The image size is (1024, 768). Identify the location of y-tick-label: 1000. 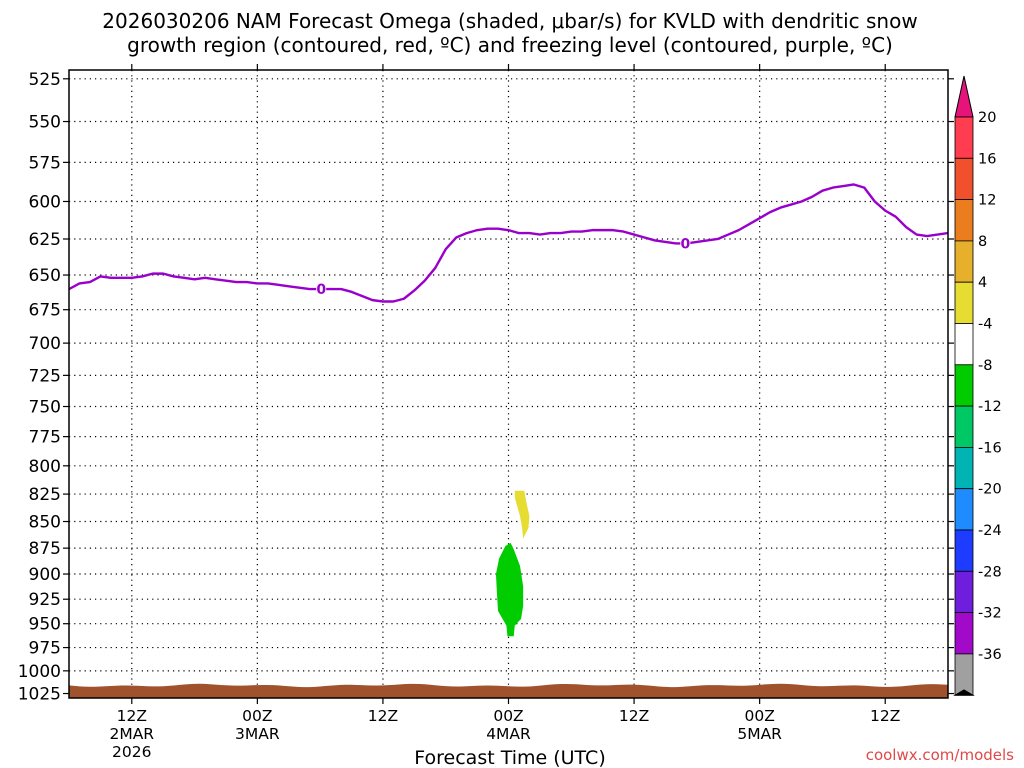
(39, 672).